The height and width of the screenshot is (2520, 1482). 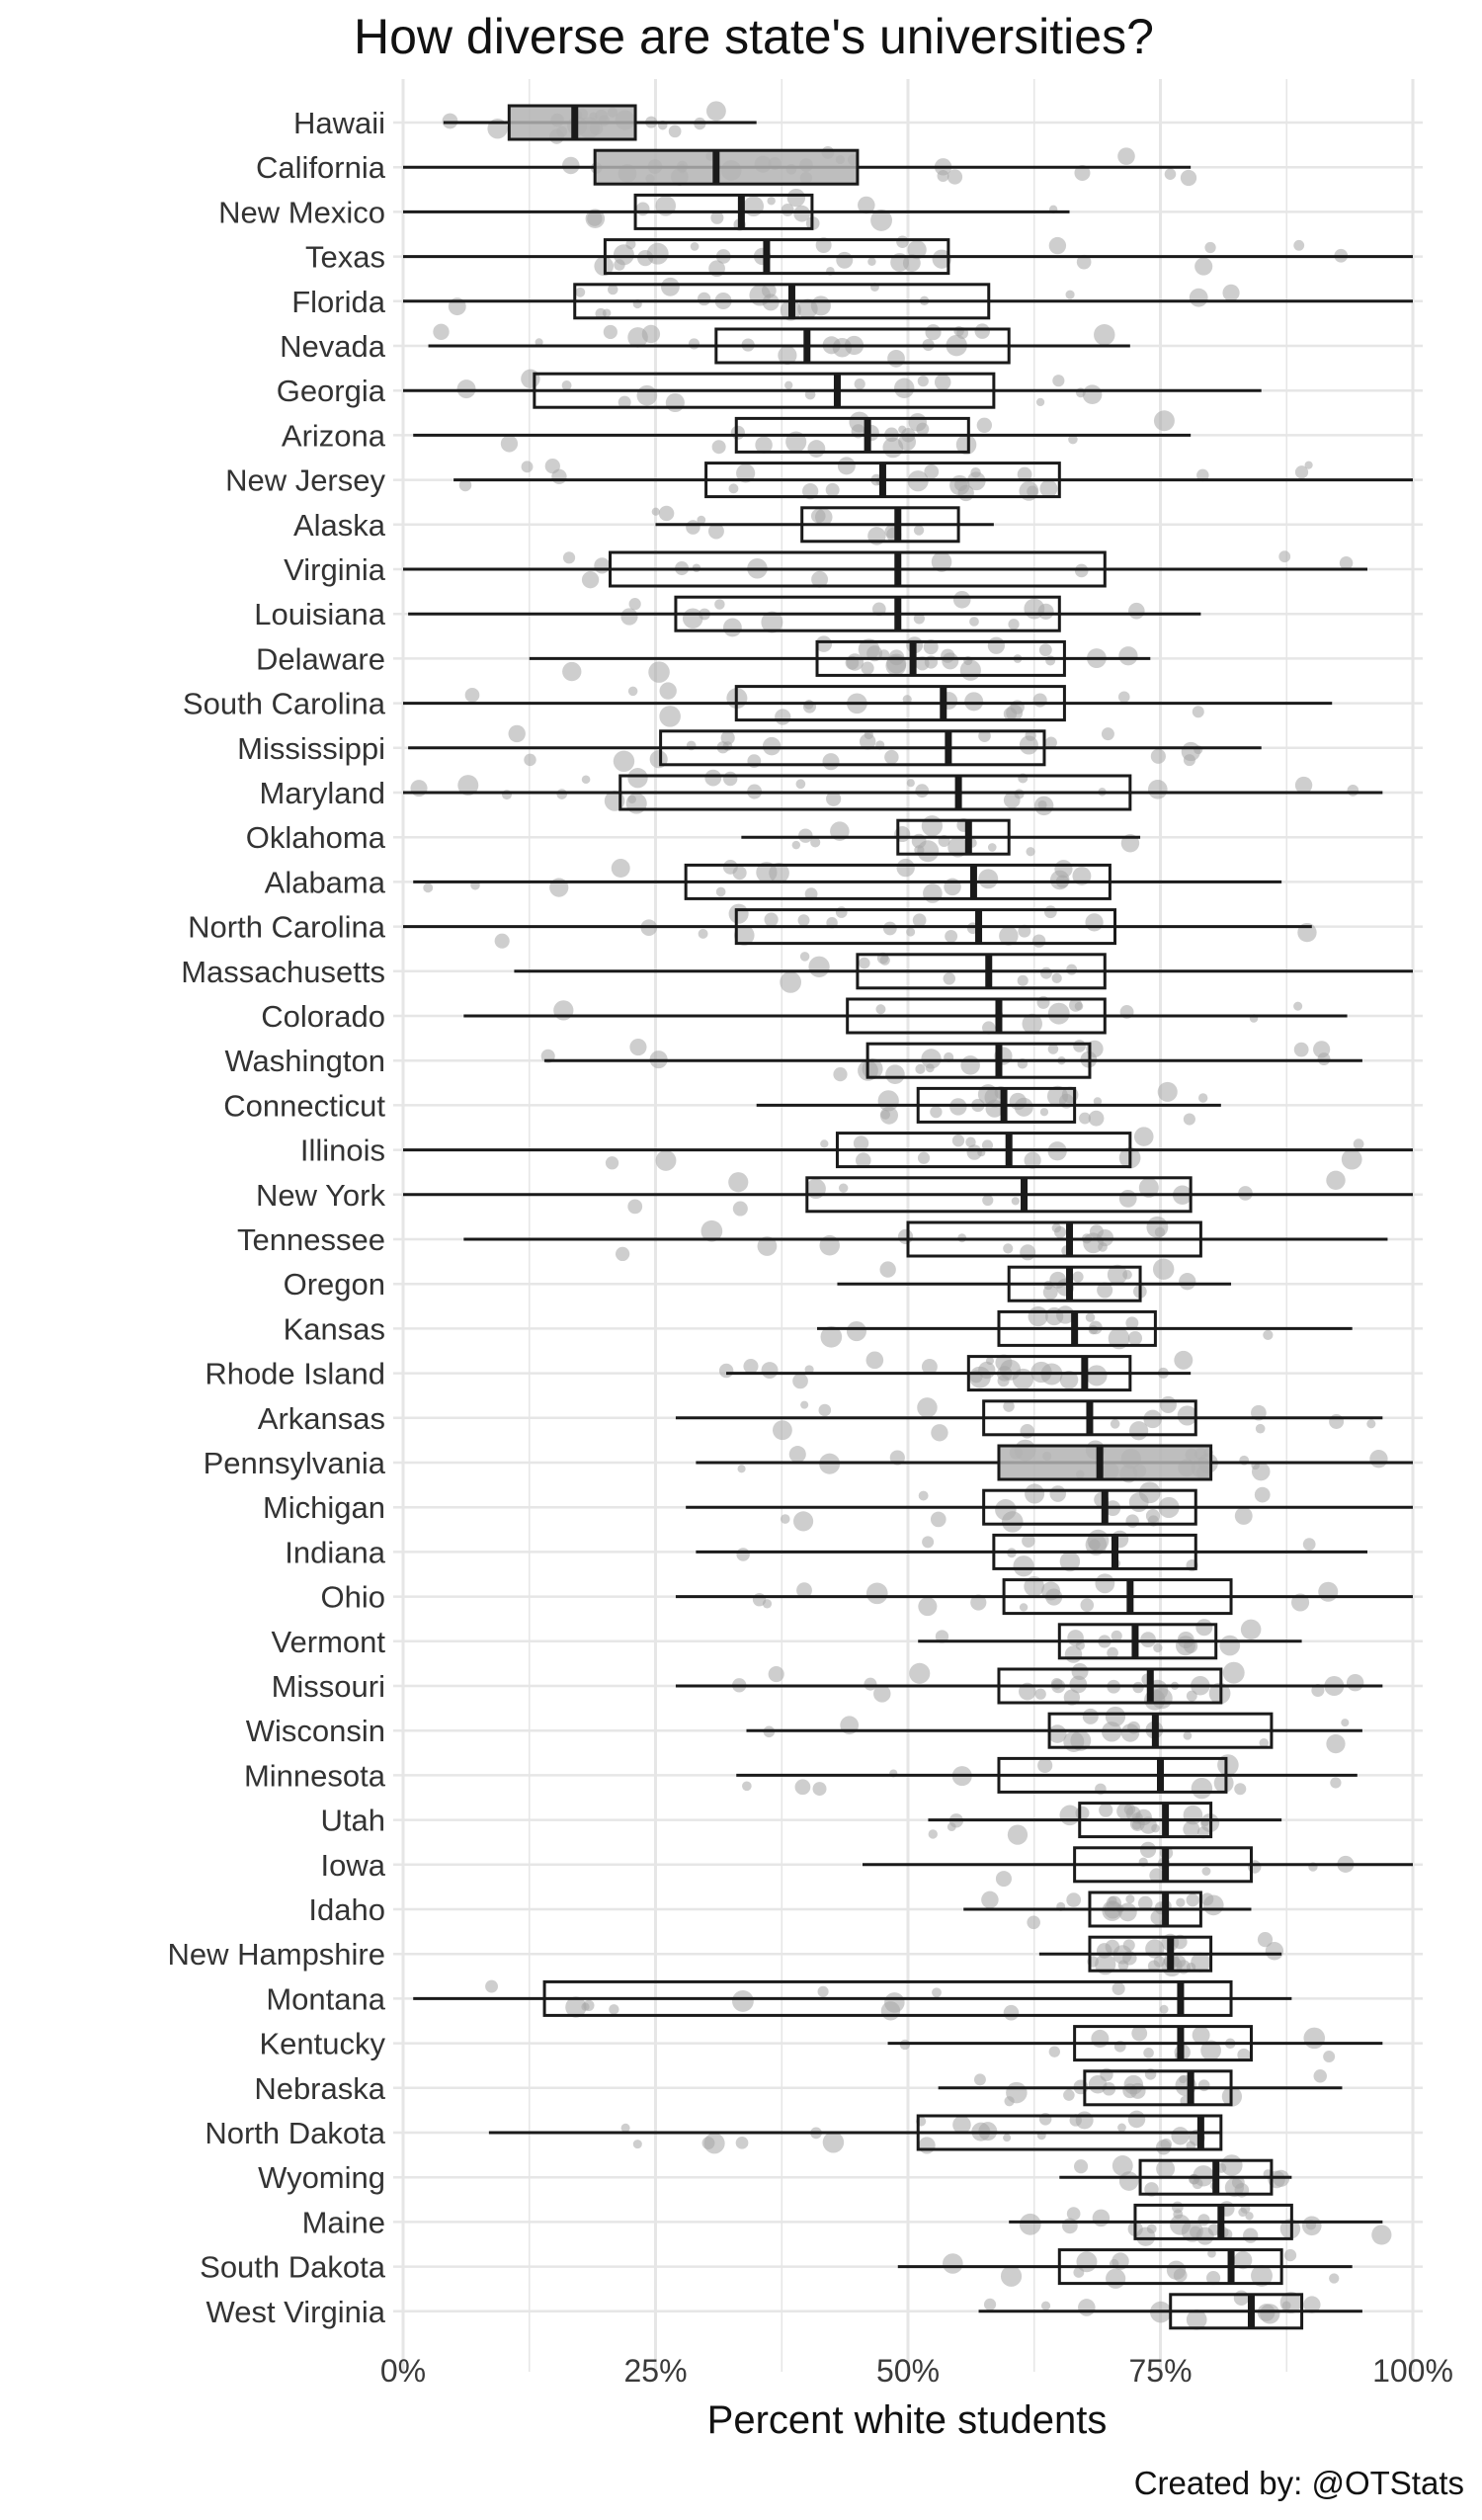 I want to click on state-label: Arizona, so click(x=334, y=435).